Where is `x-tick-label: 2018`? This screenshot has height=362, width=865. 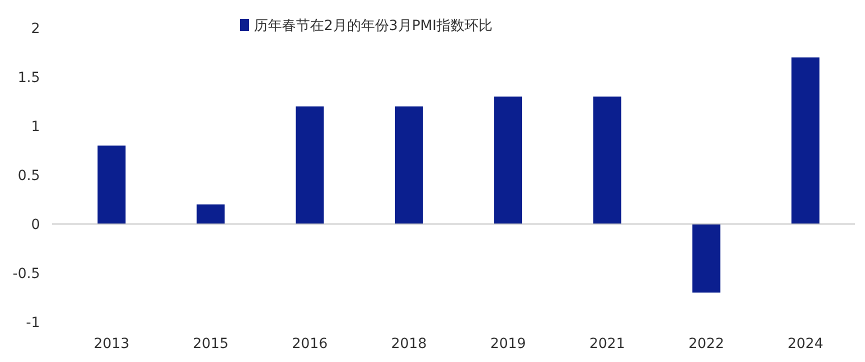
x-tick-label: 2018 is located at coordinates (409, 344).